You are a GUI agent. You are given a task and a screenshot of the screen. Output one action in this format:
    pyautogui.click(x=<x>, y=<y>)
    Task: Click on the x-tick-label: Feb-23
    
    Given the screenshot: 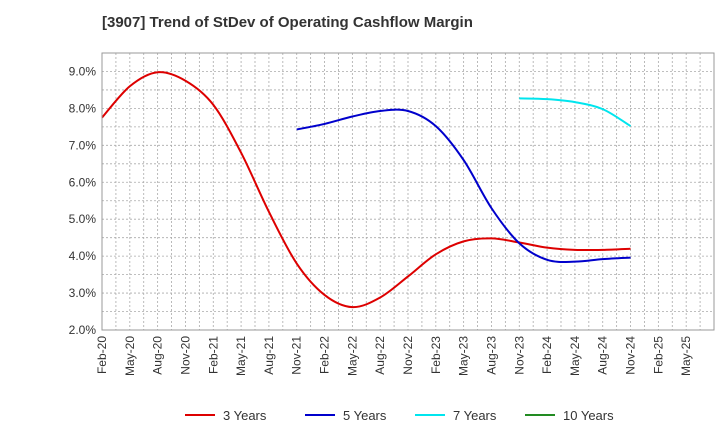 What is the action you would take?
    pyautogui.click(x=436, y=355)
    